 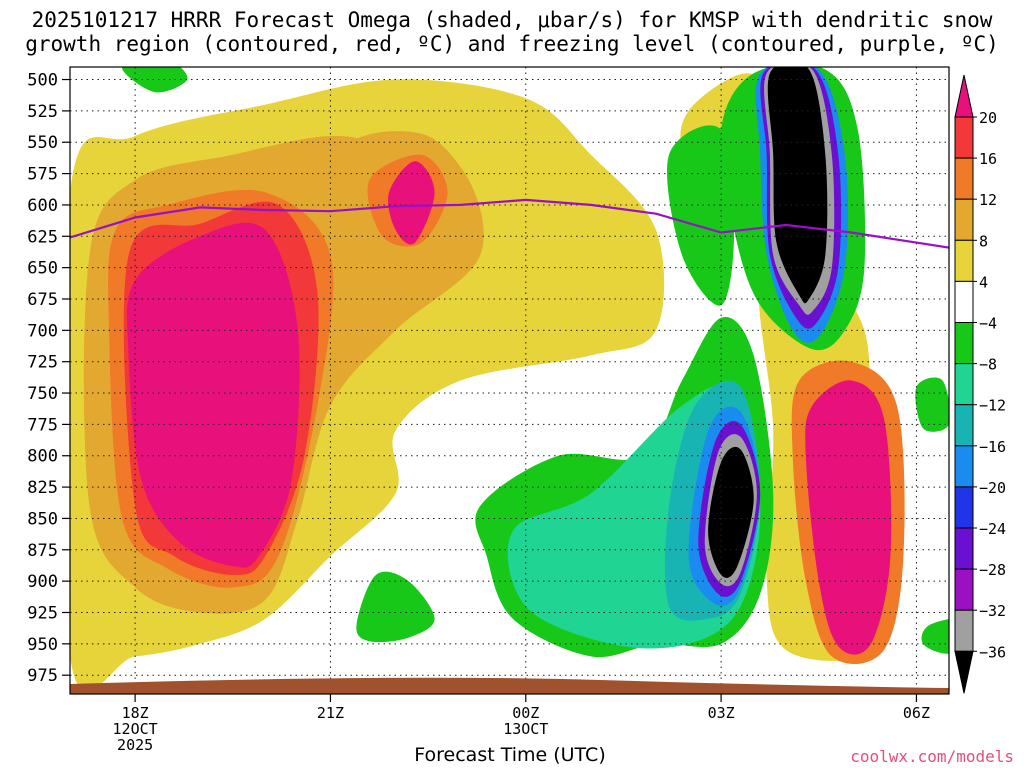 What do you see at coordinates (135, 745) in the screenshot?
I see `x-tick-label-0-2: 2025` at bounding box center [135, 745].